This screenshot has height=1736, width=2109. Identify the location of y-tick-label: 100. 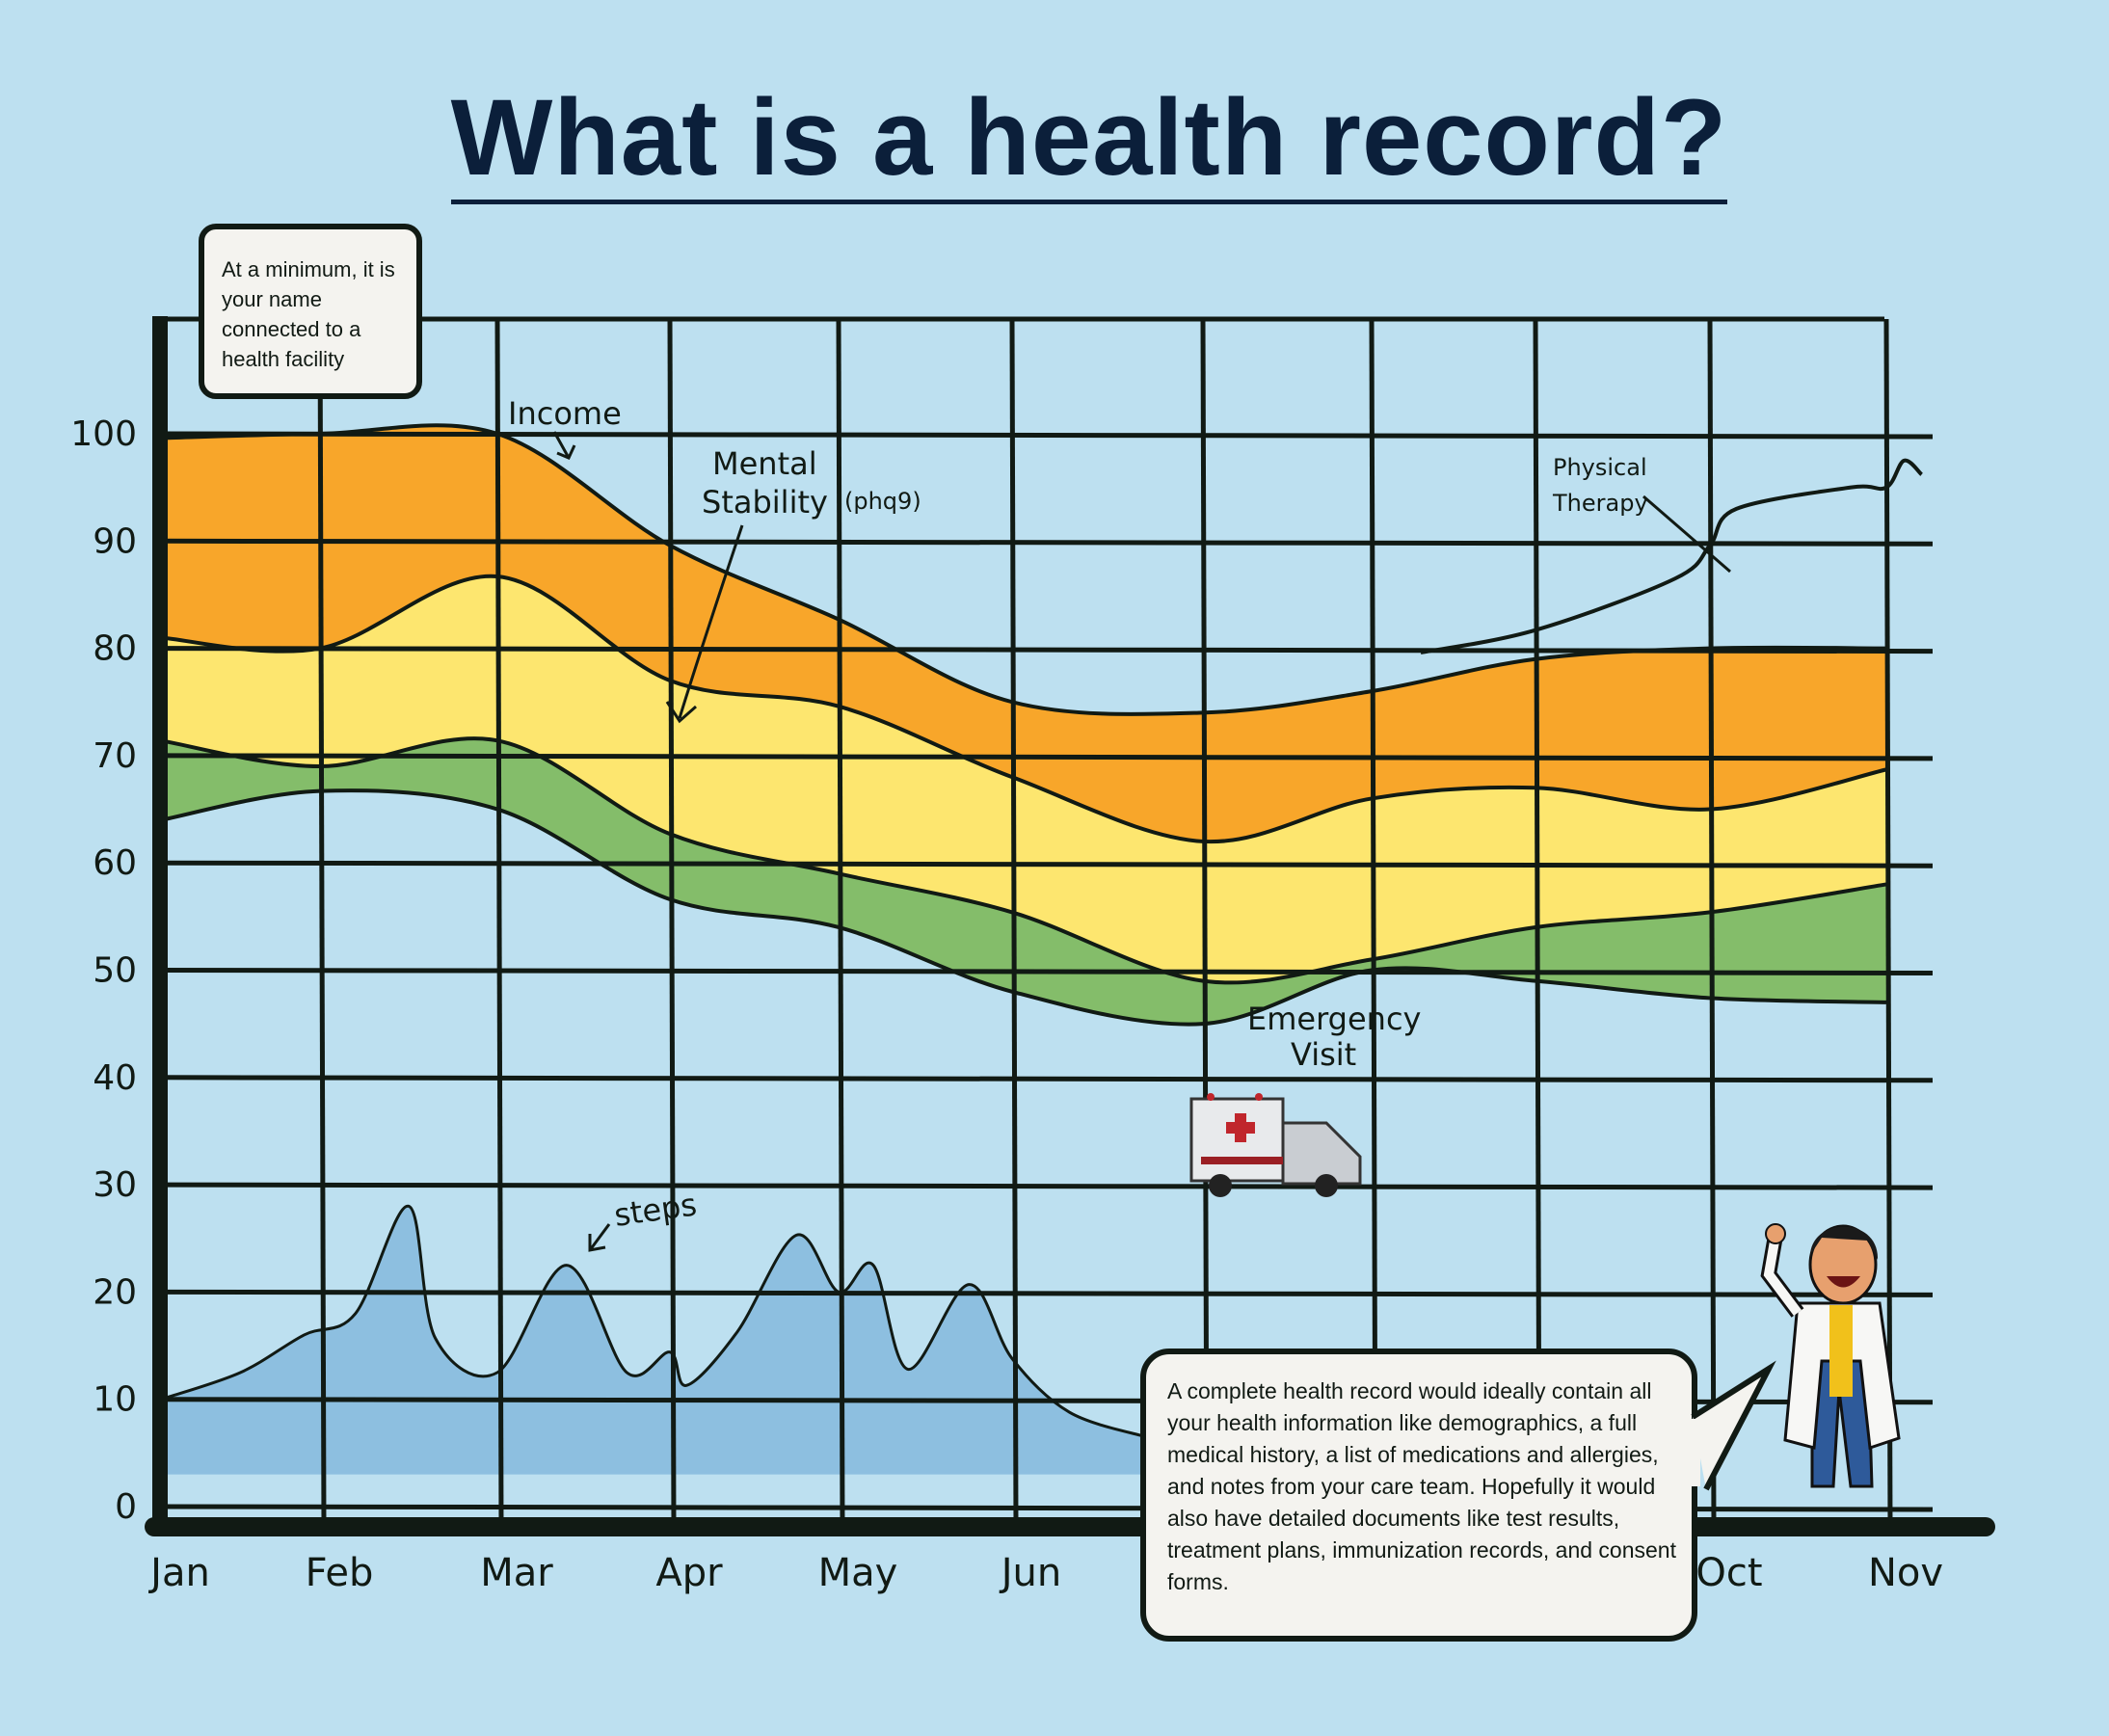
(103, 434).